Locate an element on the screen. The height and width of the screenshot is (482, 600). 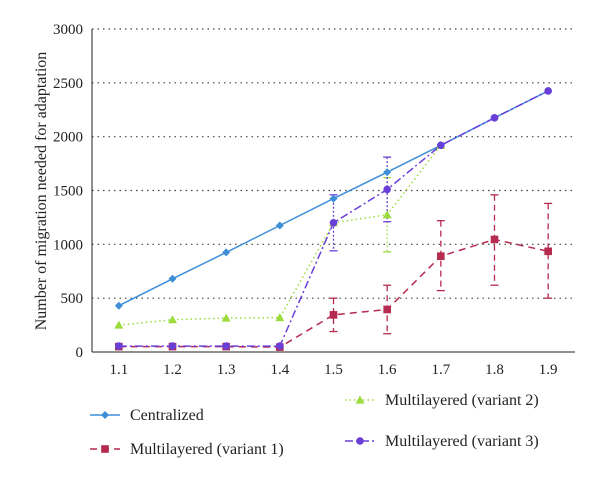
y-tick-label: 0 is located at coordinates (80, 353).